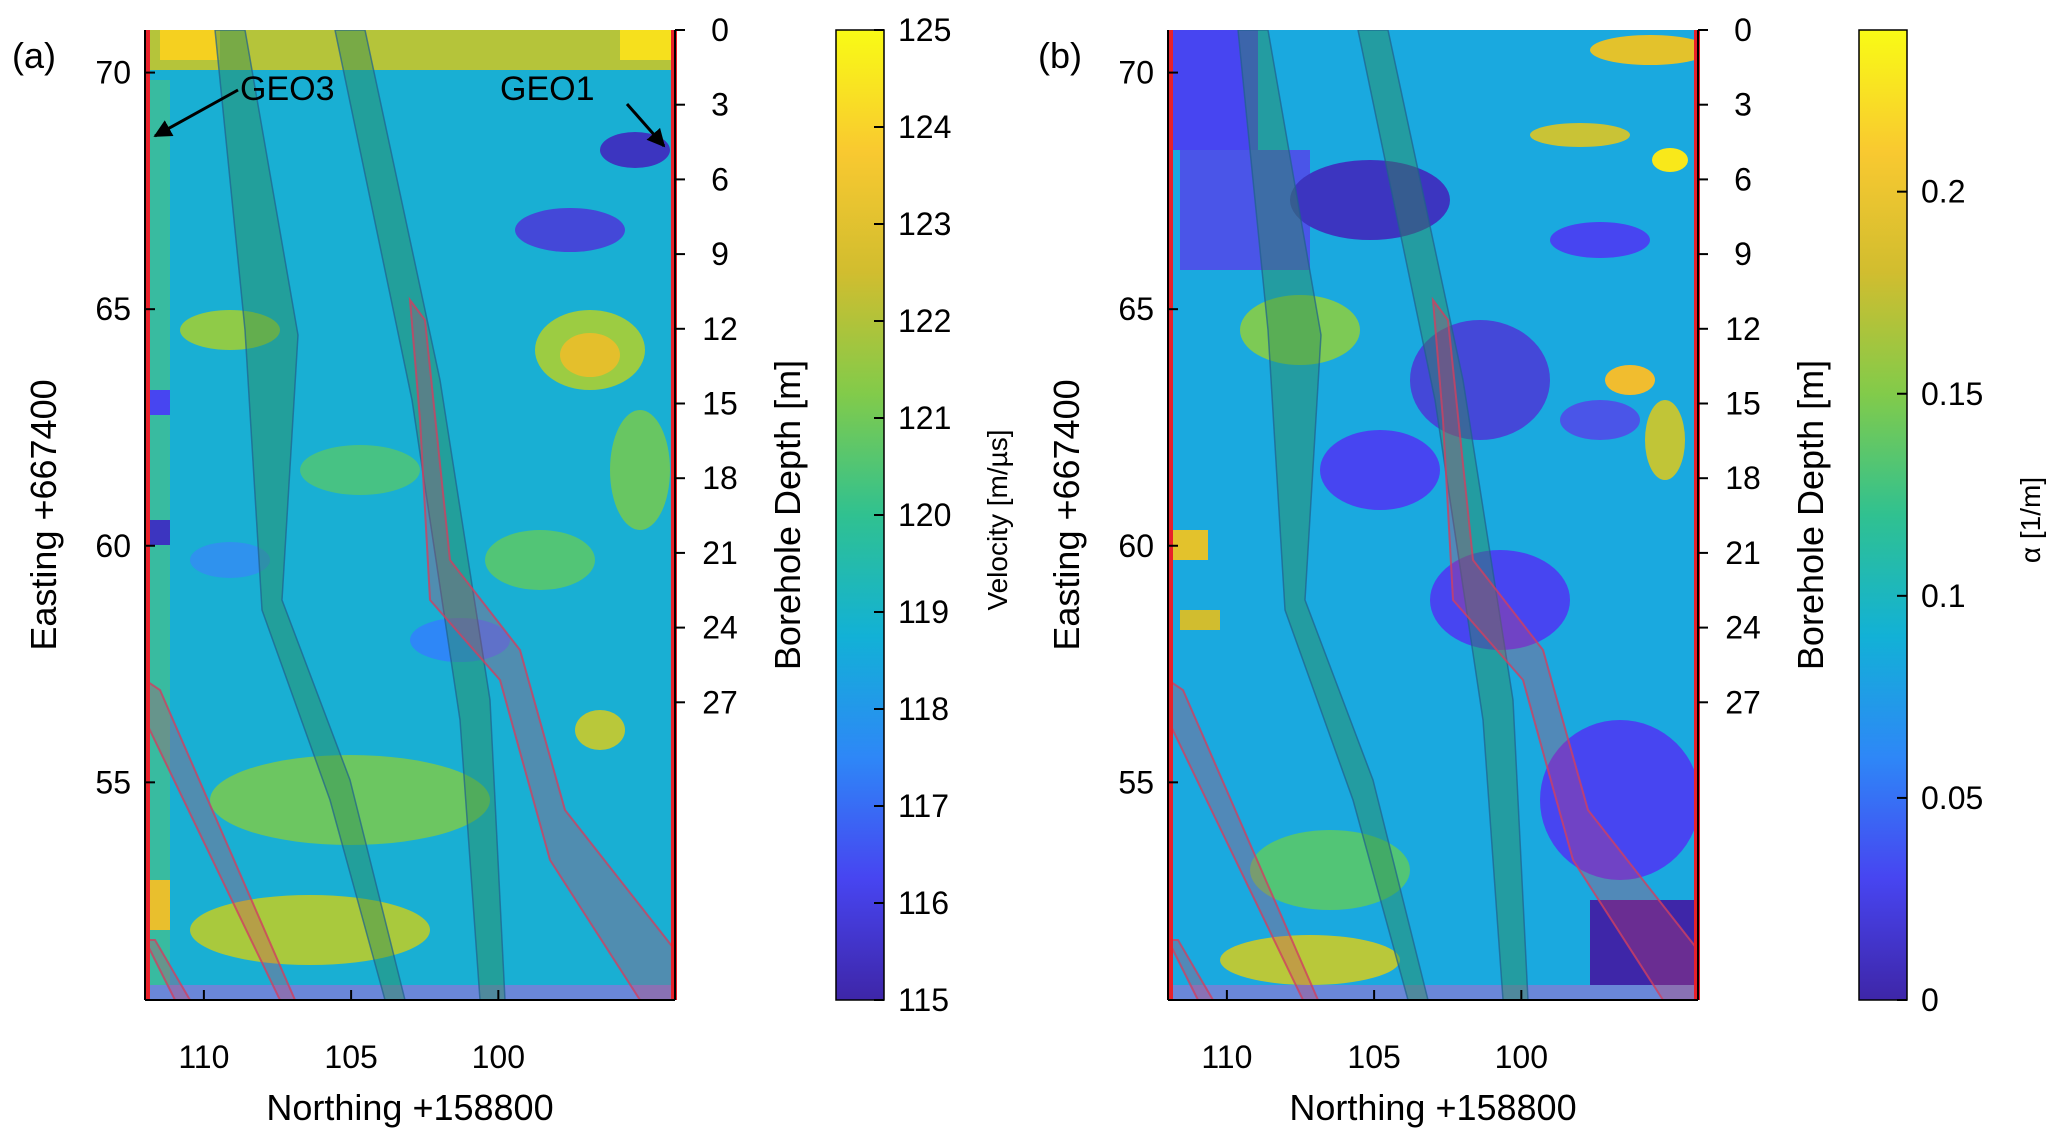  What do you see at coordinates (125, 427) in the screenshot?
I see `y-ticks-a: 70 65 60 55` at bounding box center [125, 427].